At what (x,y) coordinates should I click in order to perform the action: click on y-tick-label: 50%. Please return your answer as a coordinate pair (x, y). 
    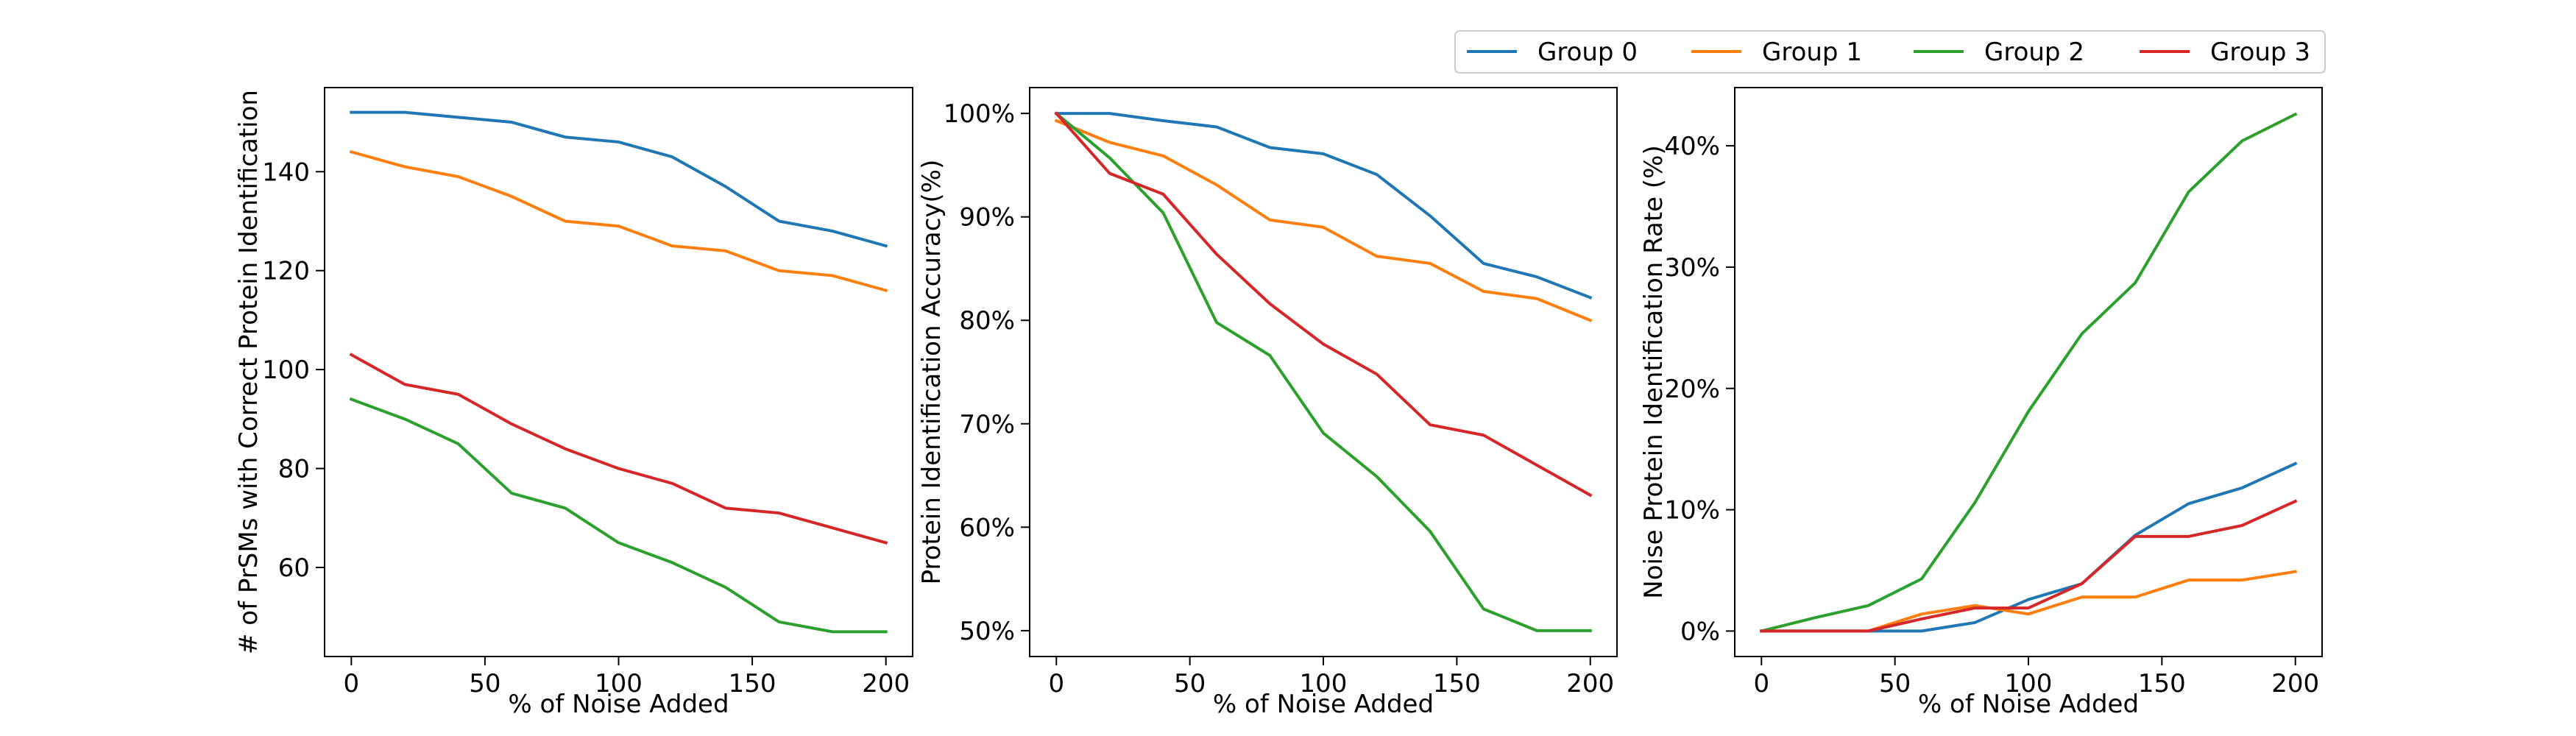
    Looking at the image, I should click on (987, 631).